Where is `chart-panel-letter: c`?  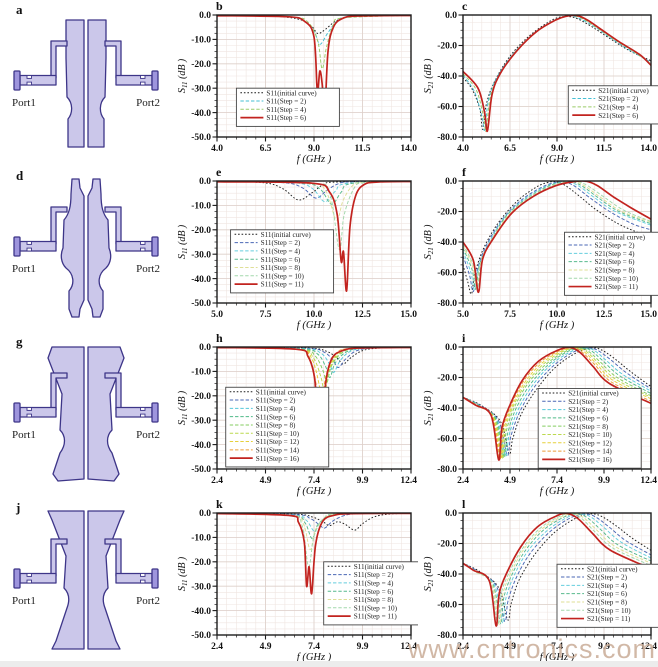 chart-panel-letter: c is located at coordinates (465, 6).